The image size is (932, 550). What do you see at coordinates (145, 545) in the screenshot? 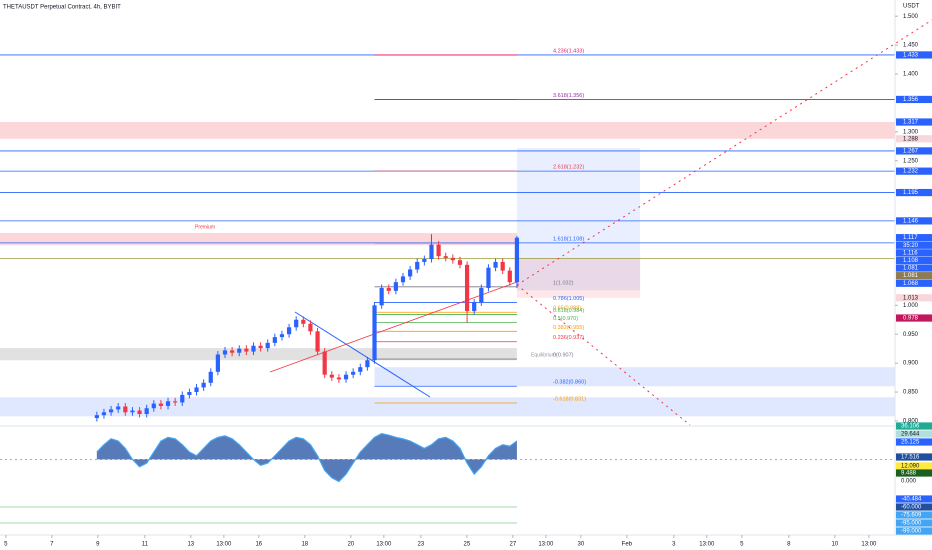
I see `x-tick-label: 11` at bounding box center [145, 545].